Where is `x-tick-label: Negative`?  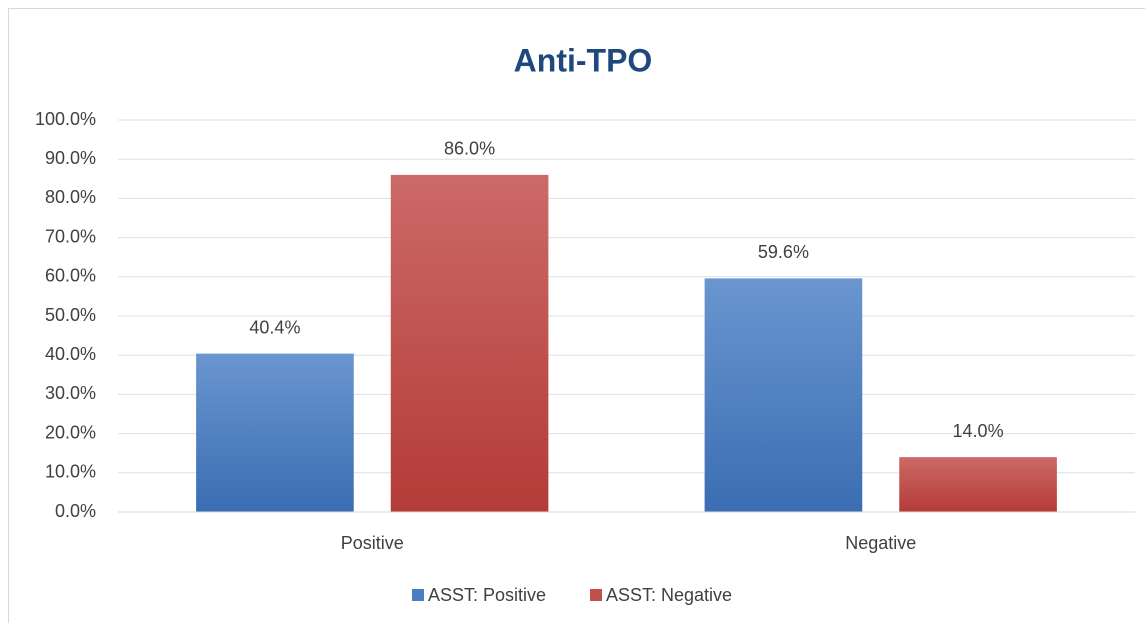 x-tick-label: Negative is located at coordinates (880, 543).